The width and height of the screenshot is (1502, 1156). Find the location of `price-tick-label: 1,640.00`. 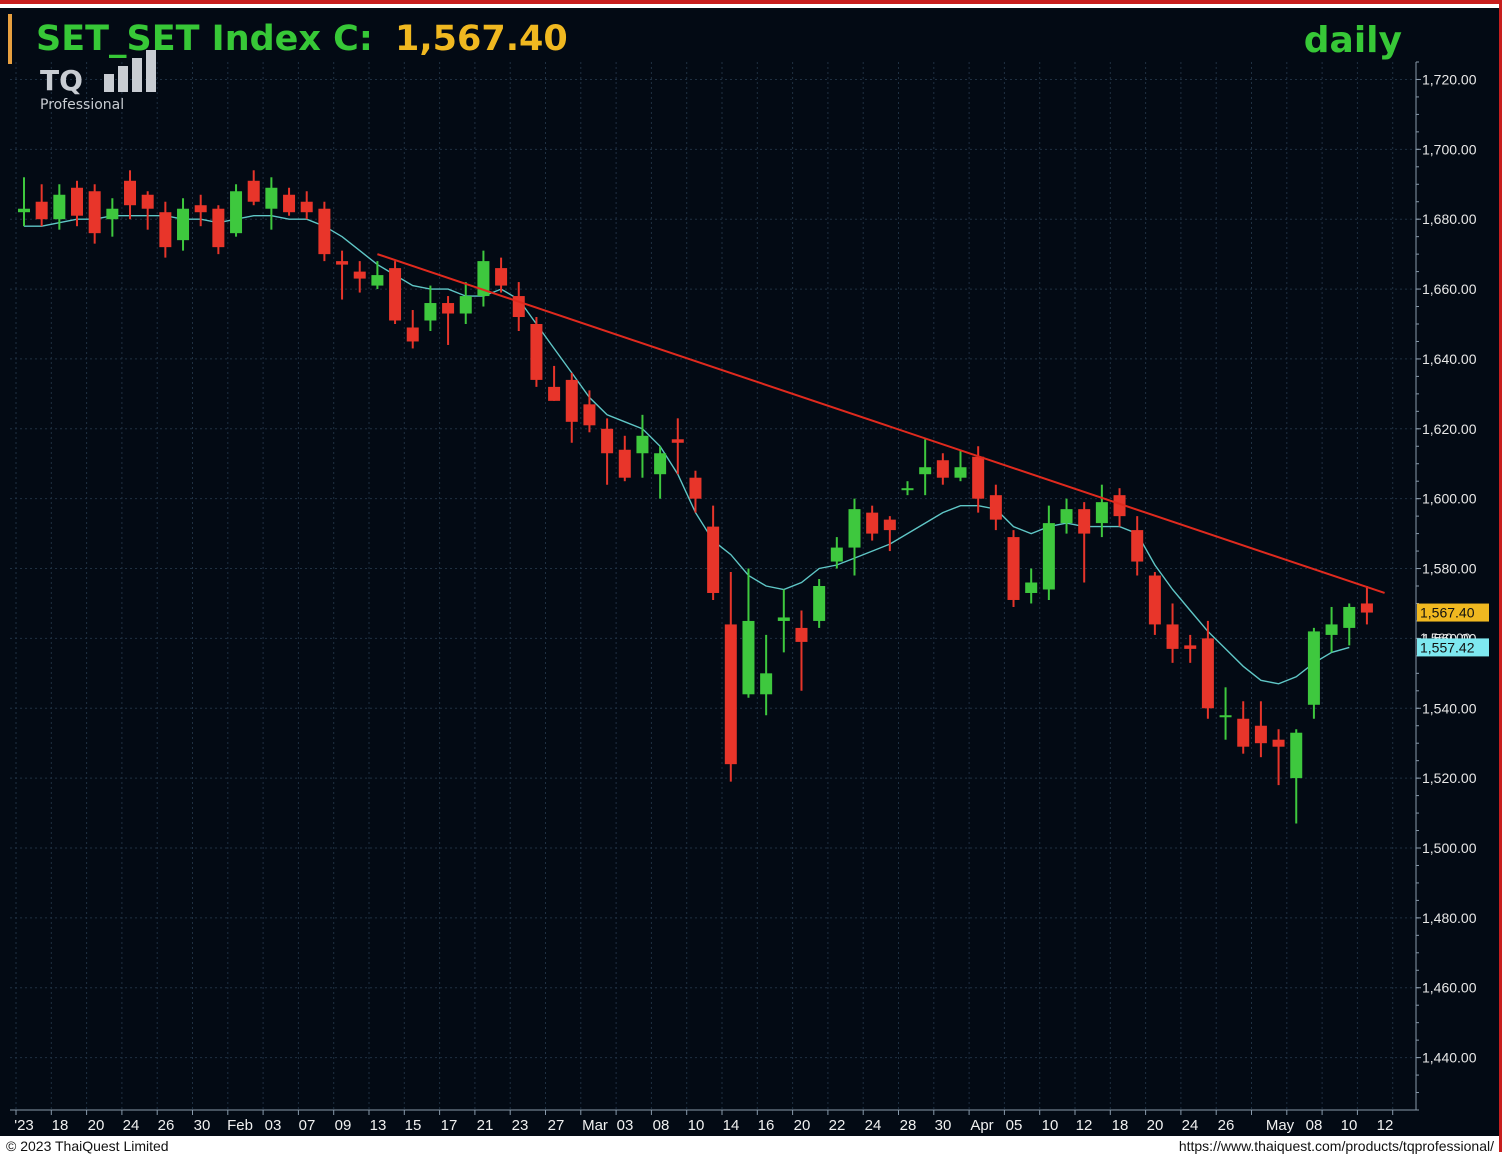

price-tick-label: 1,640.00 is located at coordinates (1449, 359).